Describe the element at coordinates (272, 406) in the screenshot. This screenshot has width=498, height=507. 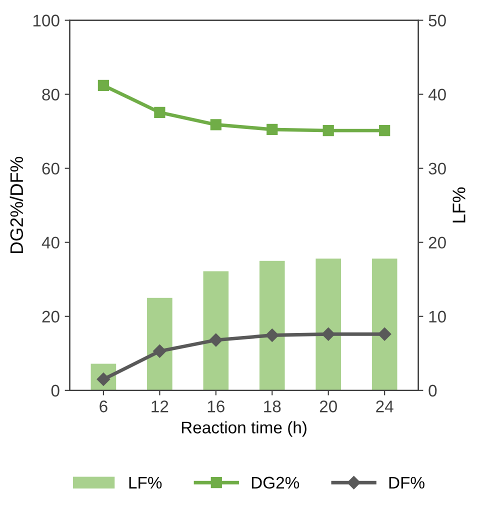
I see `x-tick-label: 18` at that location.